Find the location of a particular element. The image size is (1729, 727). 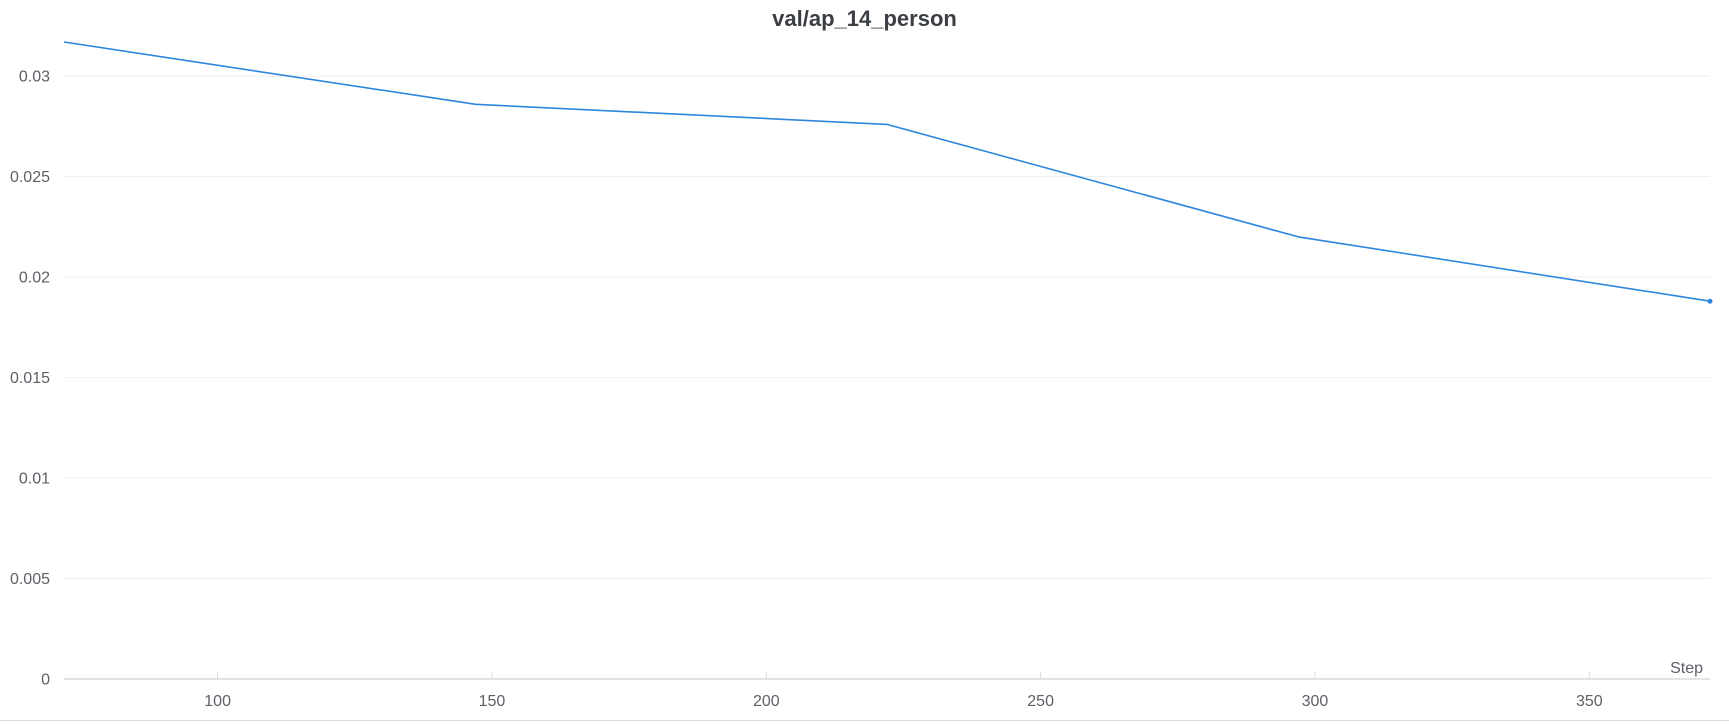

x-tick-label: 300 is located at coordinates (1315, 701).